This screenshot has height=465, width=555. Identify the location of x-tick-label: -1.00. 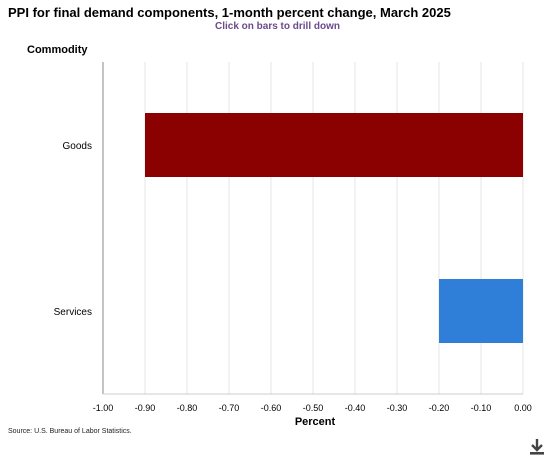
(103, 408).